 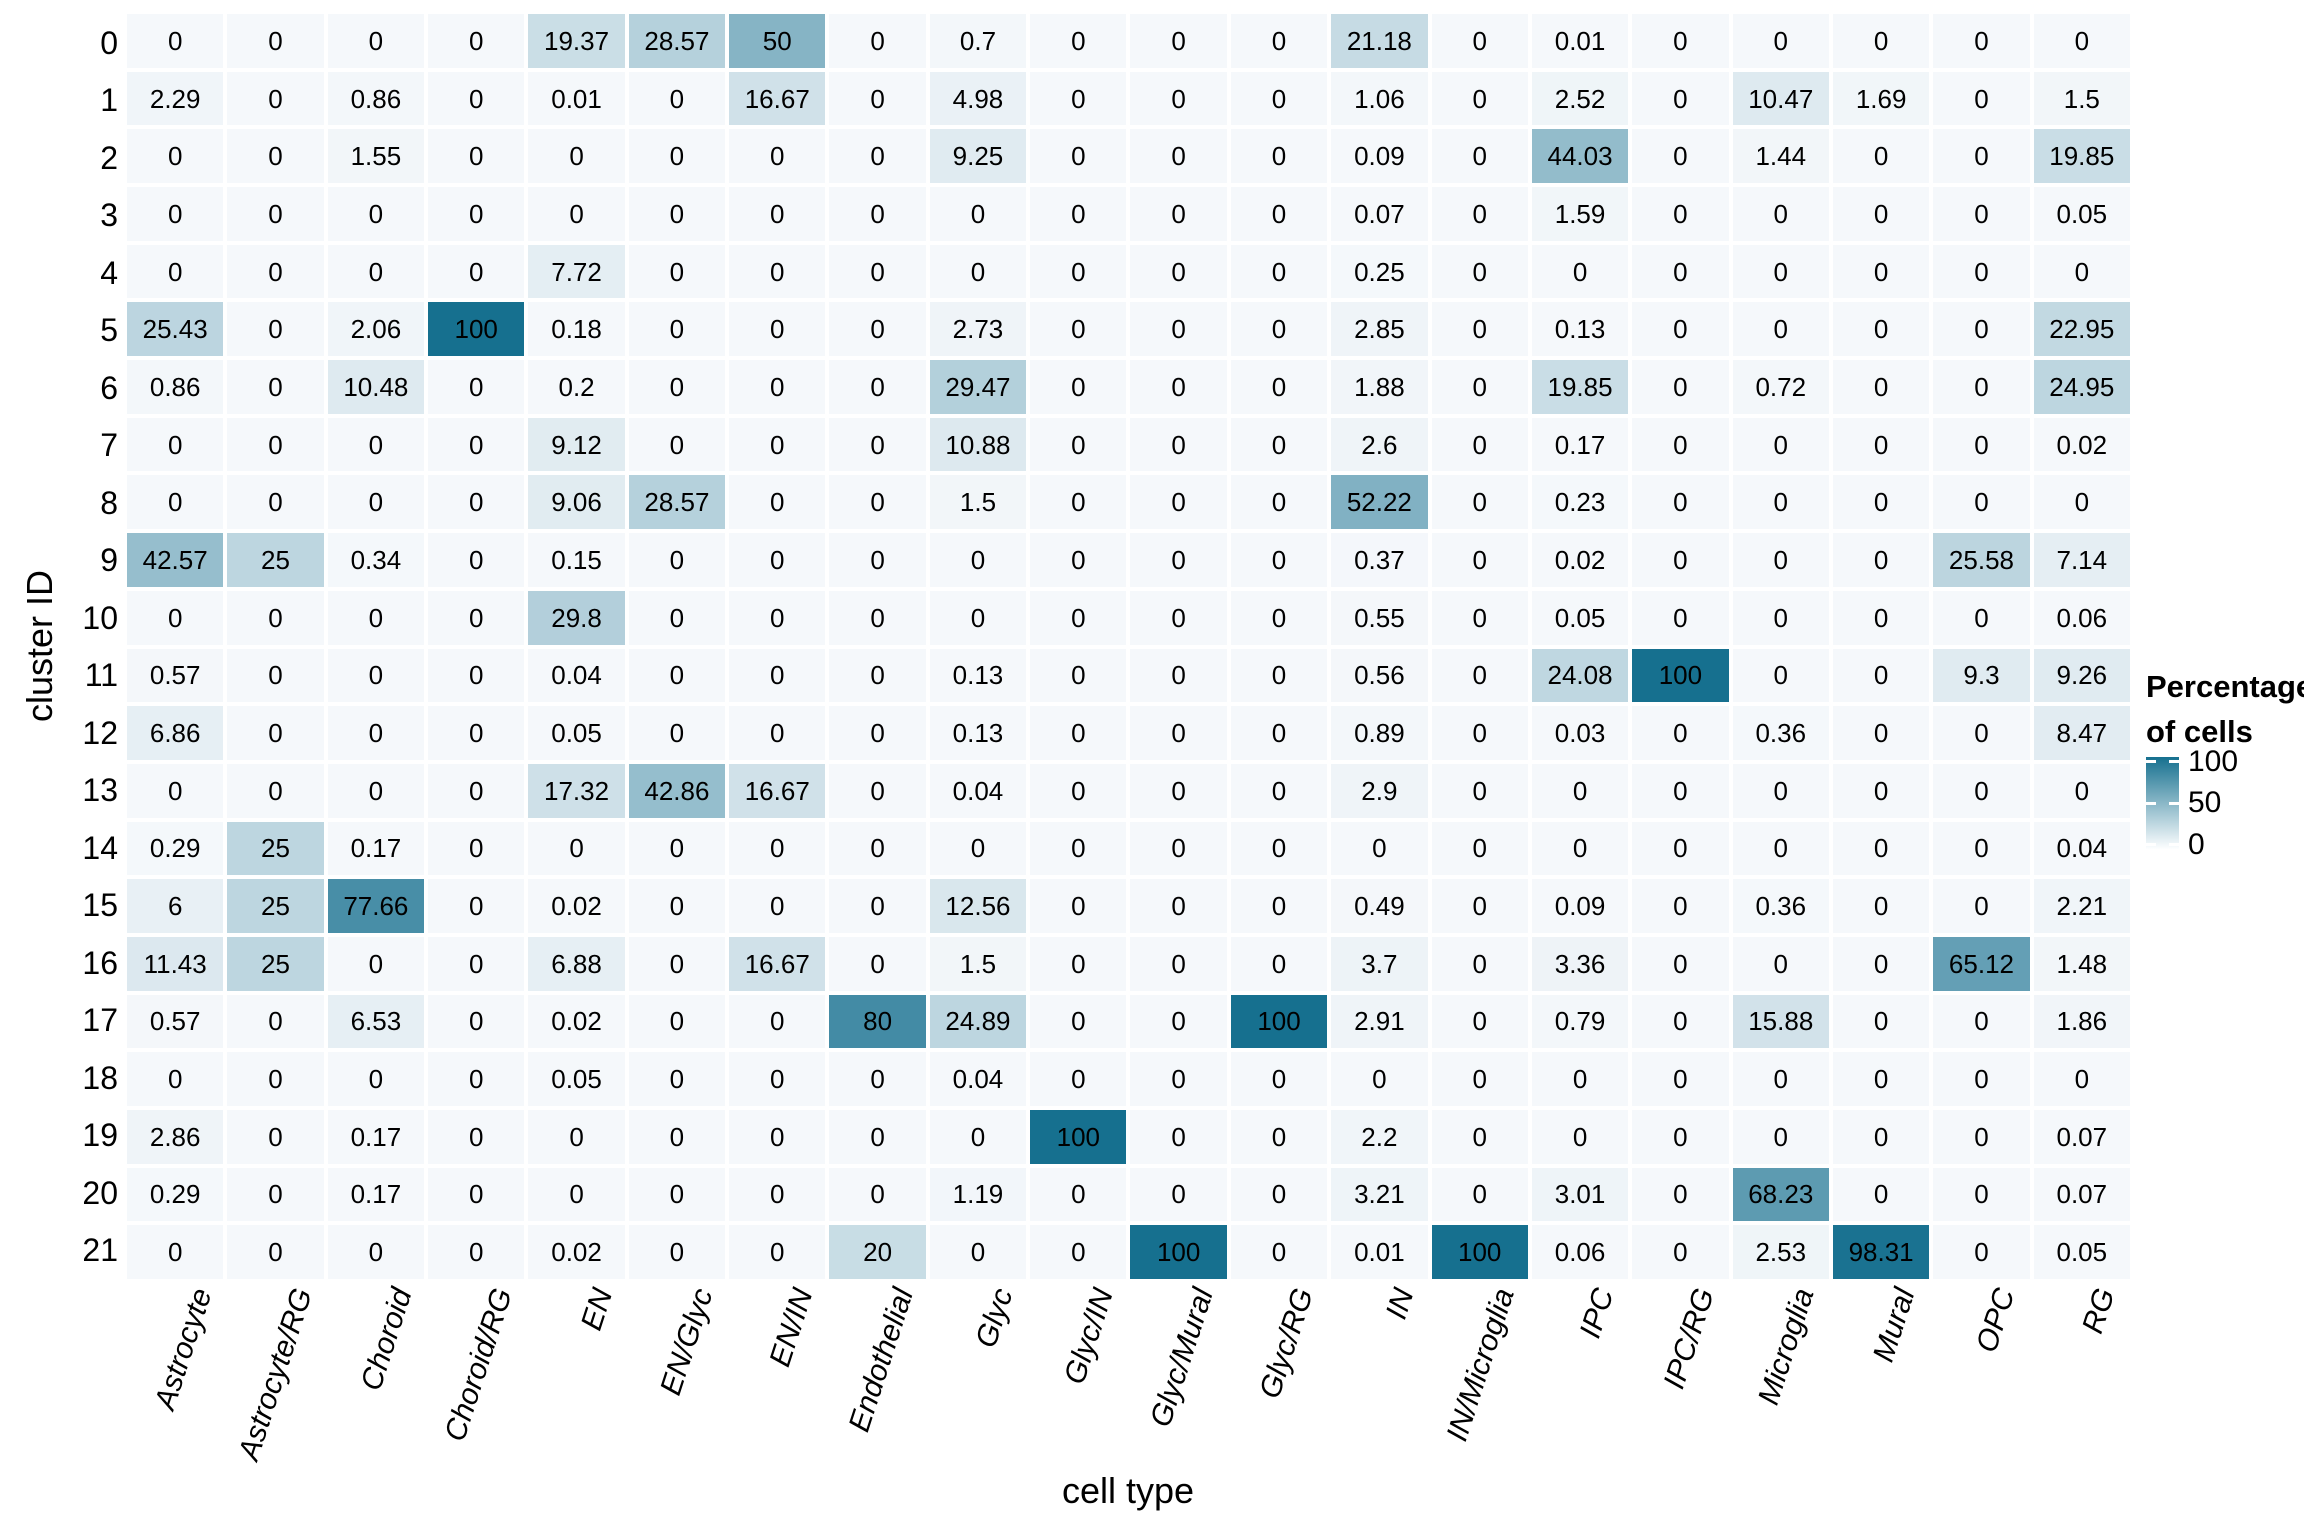 What do you see at coordinates (387, 1339) in the screenshot?
I see `x-tick-label: Choroid` at bounding box center [387, 1339].